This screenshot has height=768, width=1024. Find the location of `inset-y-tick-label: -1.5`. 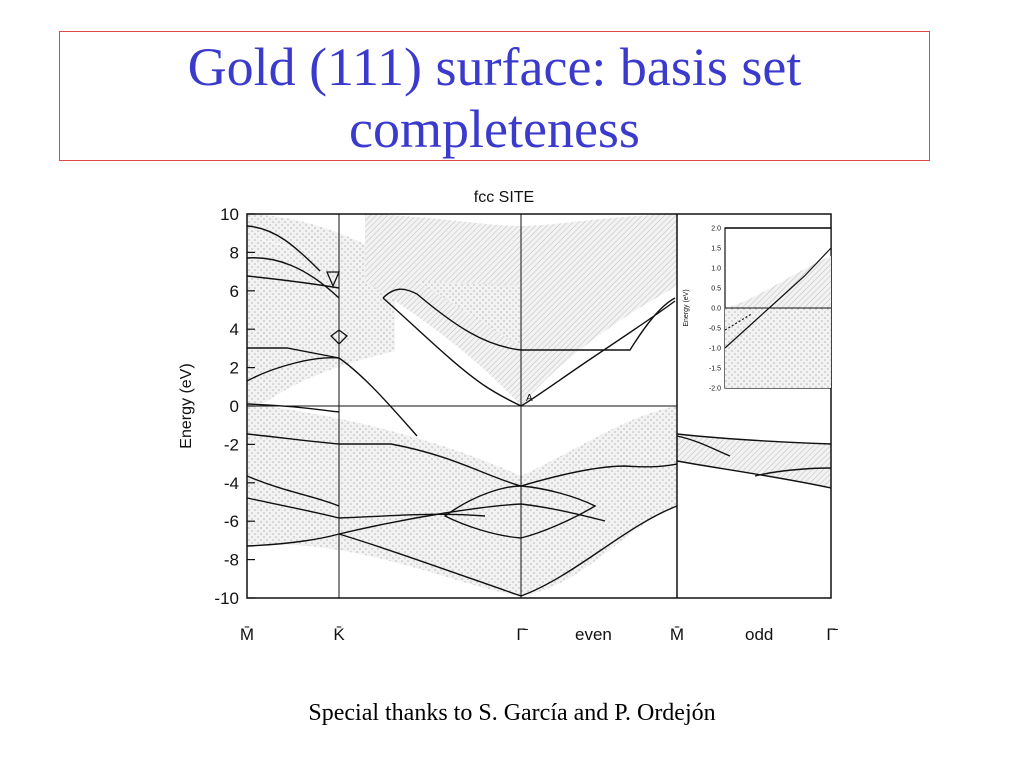

inset-y-tick-label: -1.5 is located at coordinates (715, 369).